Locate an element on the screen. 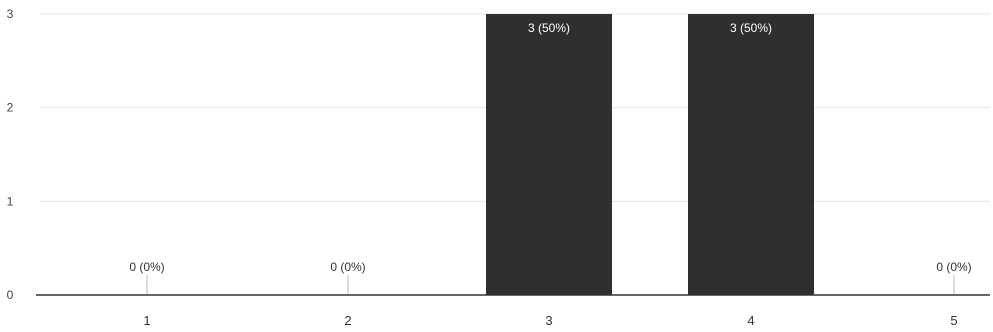 This screenshot has height=332, width=993. y-tick-label: 0 is located at coordinates (10, 295).